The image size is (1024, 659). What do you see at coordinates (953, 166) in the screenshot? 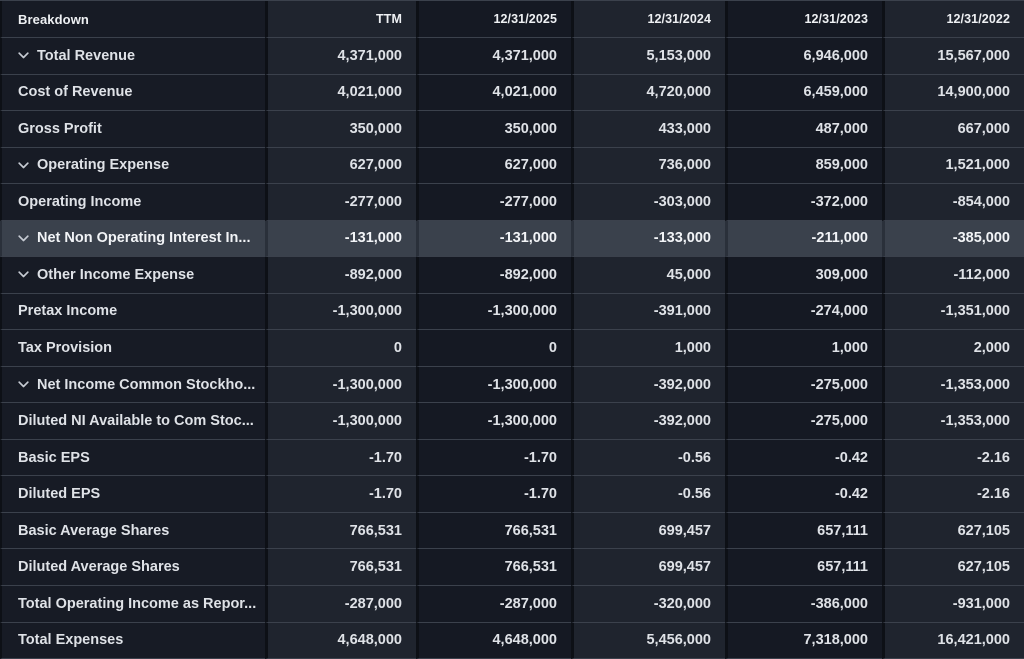
I see `value-cell: 1,521,000` at bounding box center [953, 166].